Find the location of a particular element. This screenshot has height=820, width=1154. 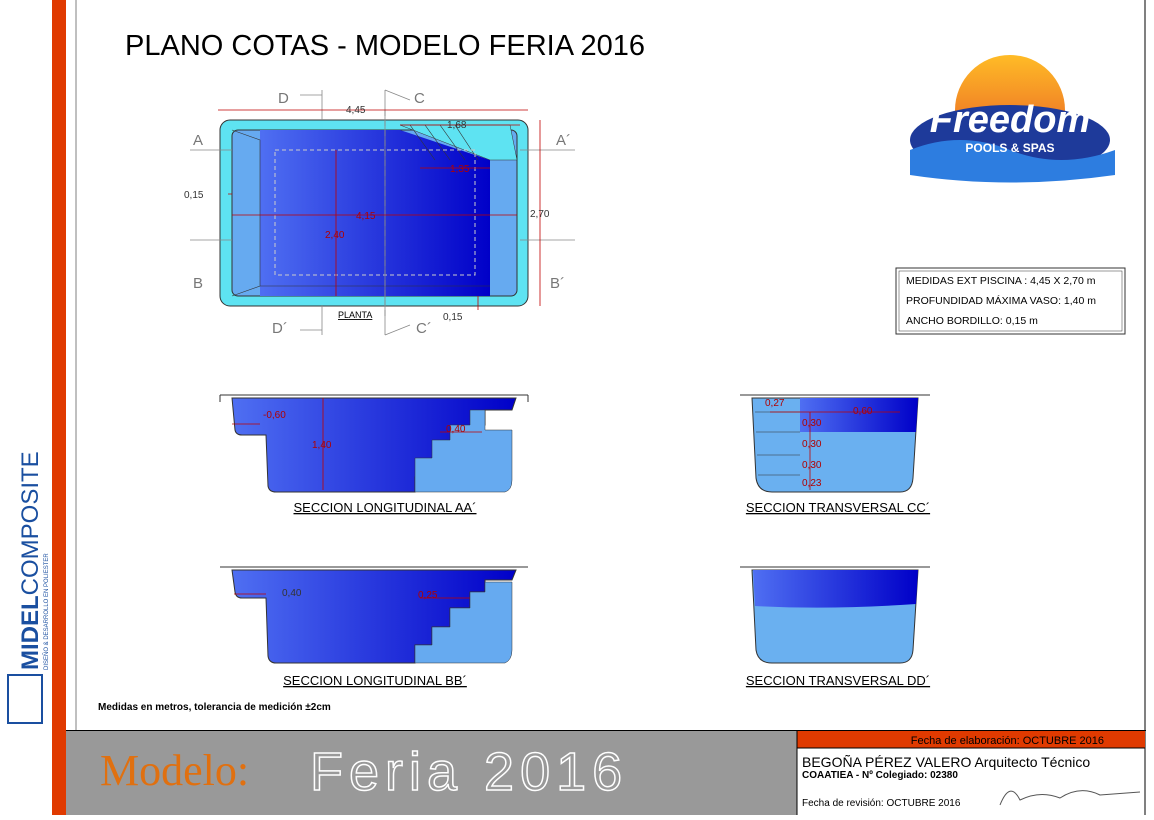

brand-tagline: DISEÑO & DESARROLLO EN POLIESTER is located at coordinates (46, 611).